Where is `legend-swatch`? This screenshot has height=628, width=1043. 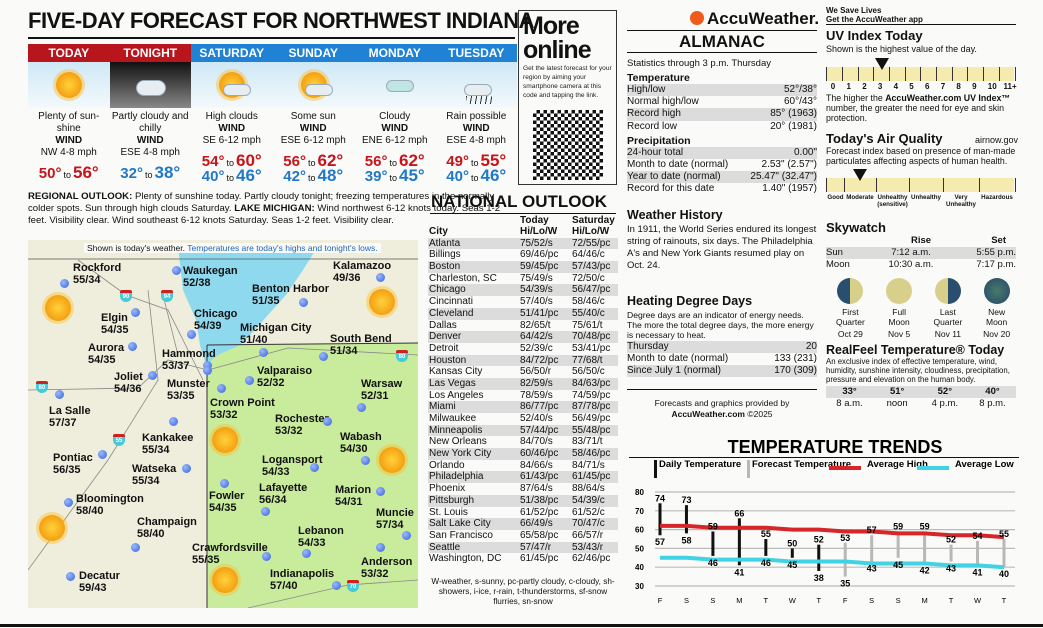
legend-swatch is located at coordinates (748, 469).